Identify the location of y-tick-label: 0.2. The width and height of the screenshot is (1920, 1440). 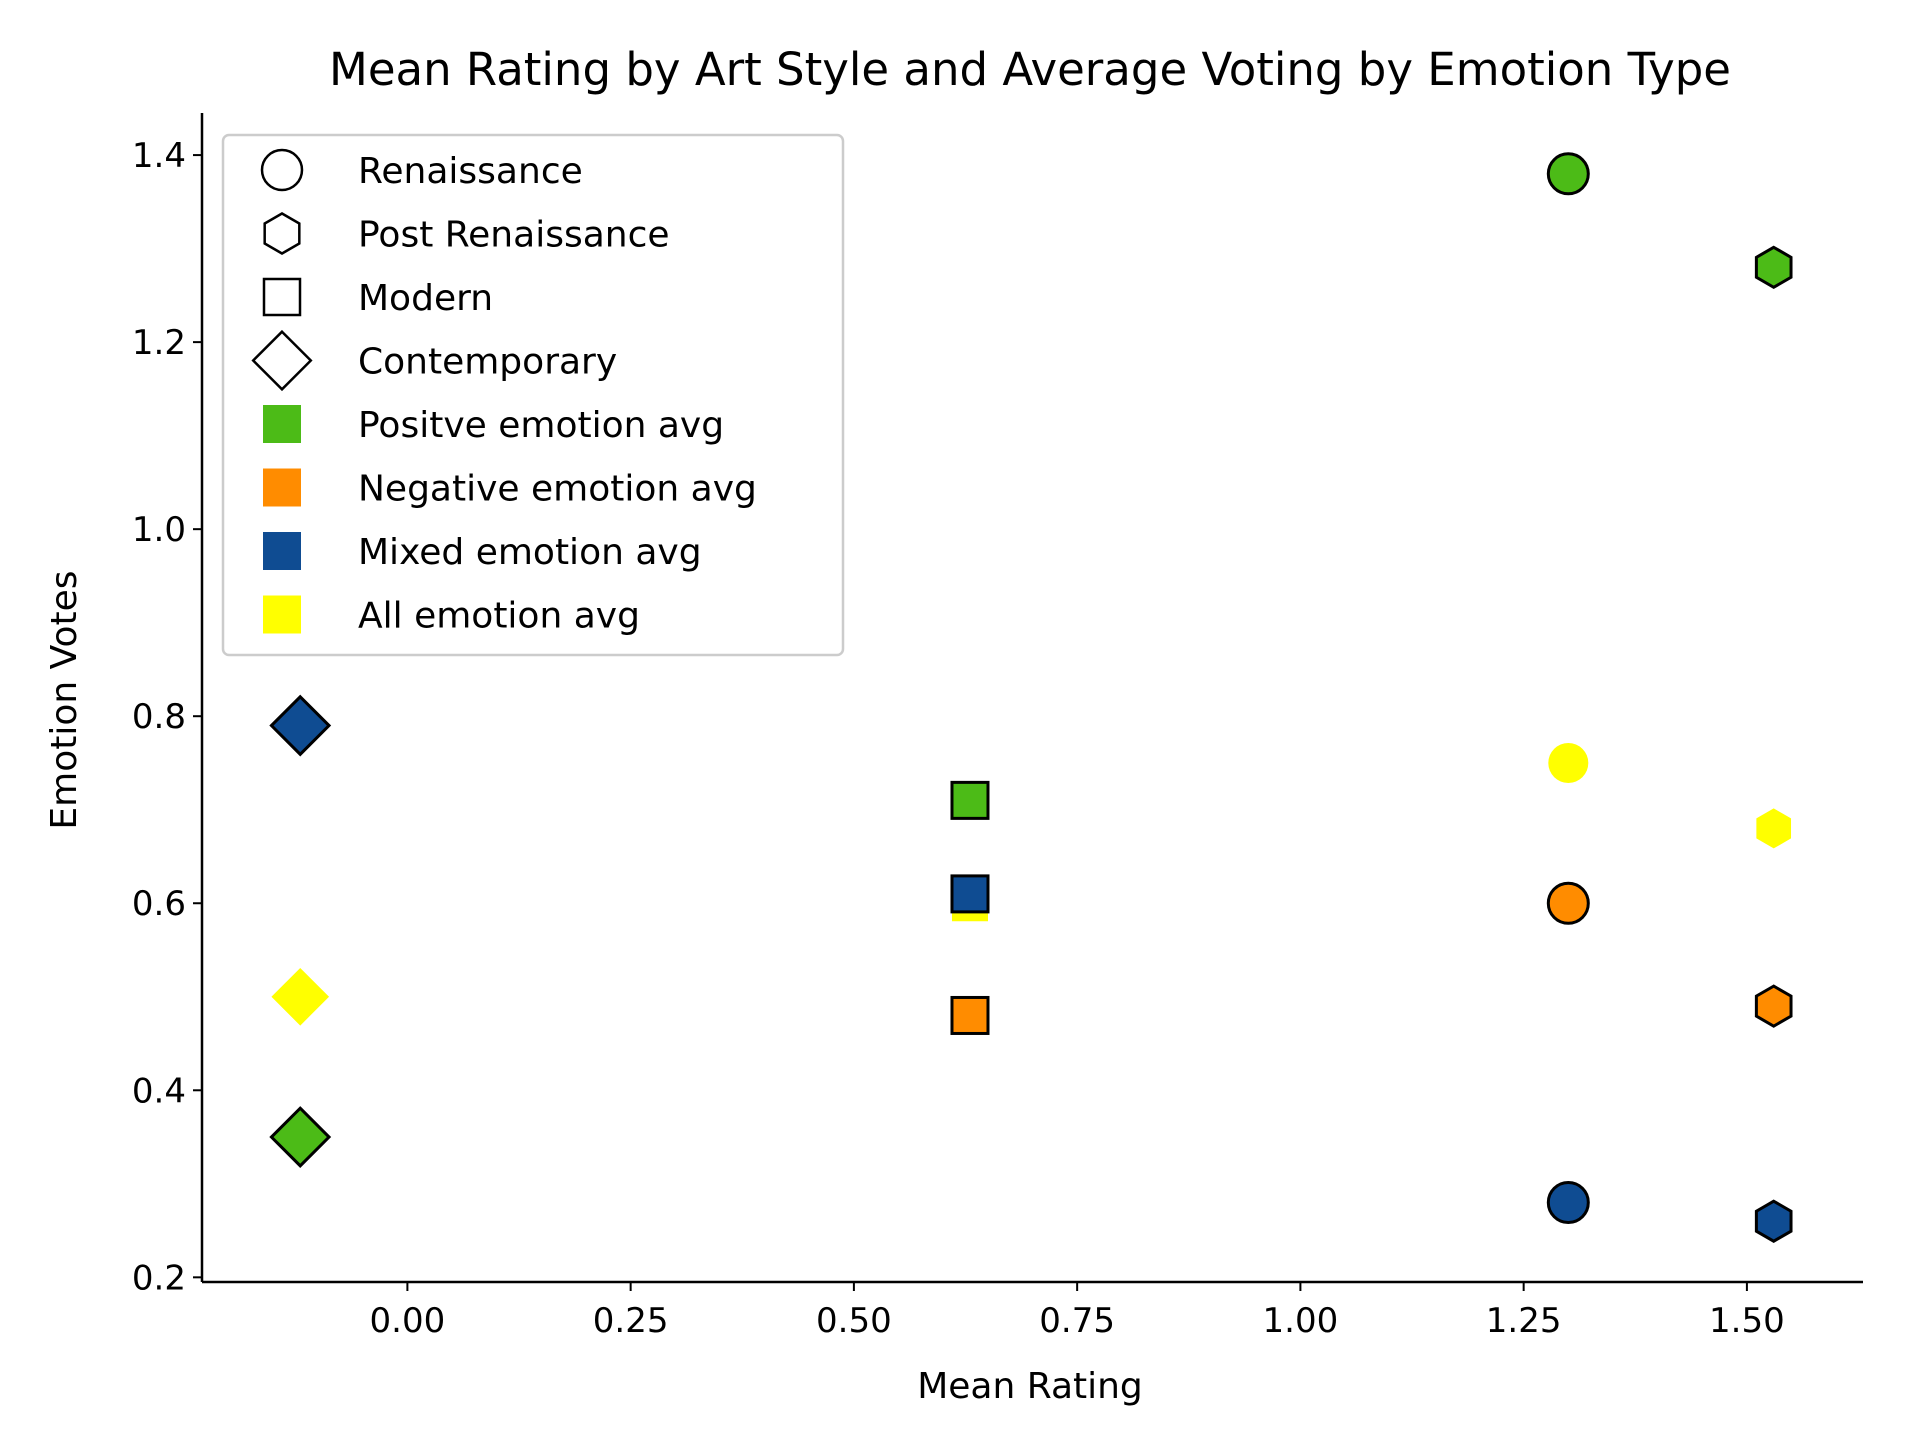
(159, 1278).